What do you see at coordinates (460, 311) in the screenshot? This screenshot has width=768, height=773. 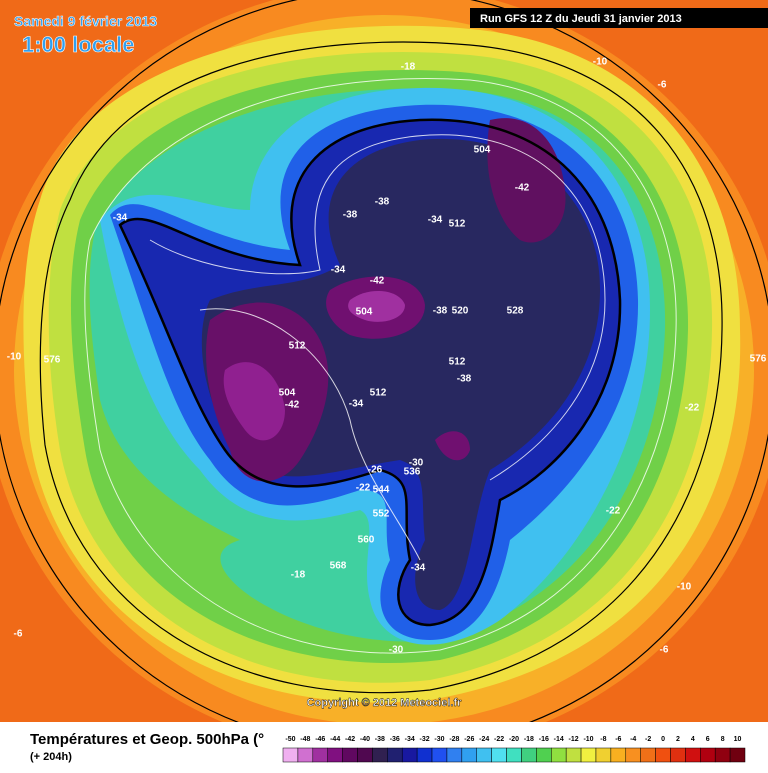 I see `contour-label: 520` at bounding box center [460, 311].